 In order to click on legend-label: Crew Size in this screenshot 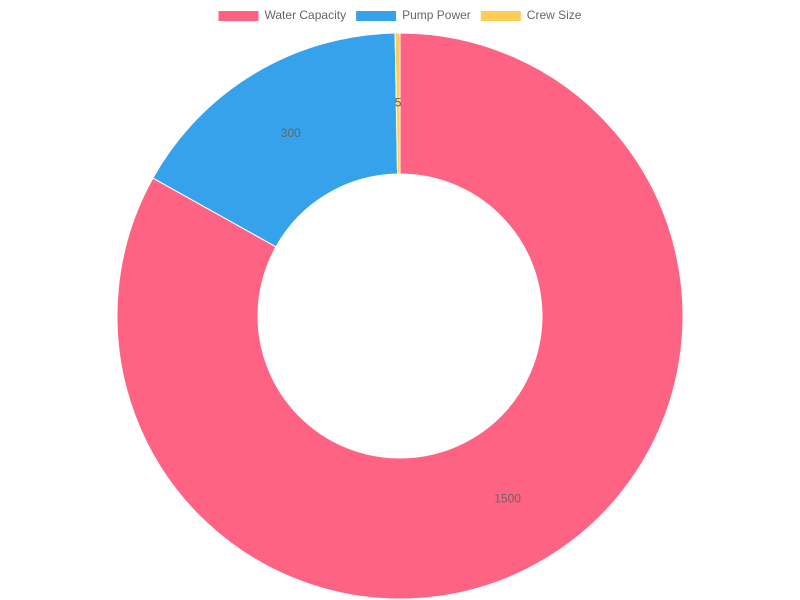, I will do `click(554, 15)`.